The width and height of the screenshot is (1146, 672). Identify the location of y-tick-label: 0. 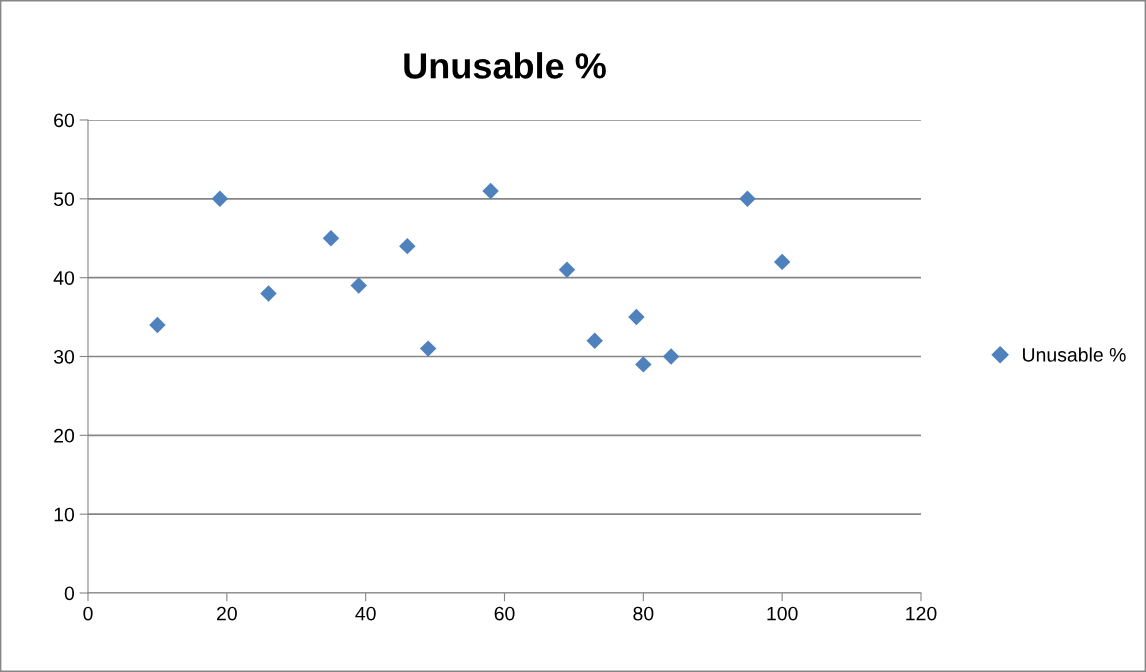
(69, 593).